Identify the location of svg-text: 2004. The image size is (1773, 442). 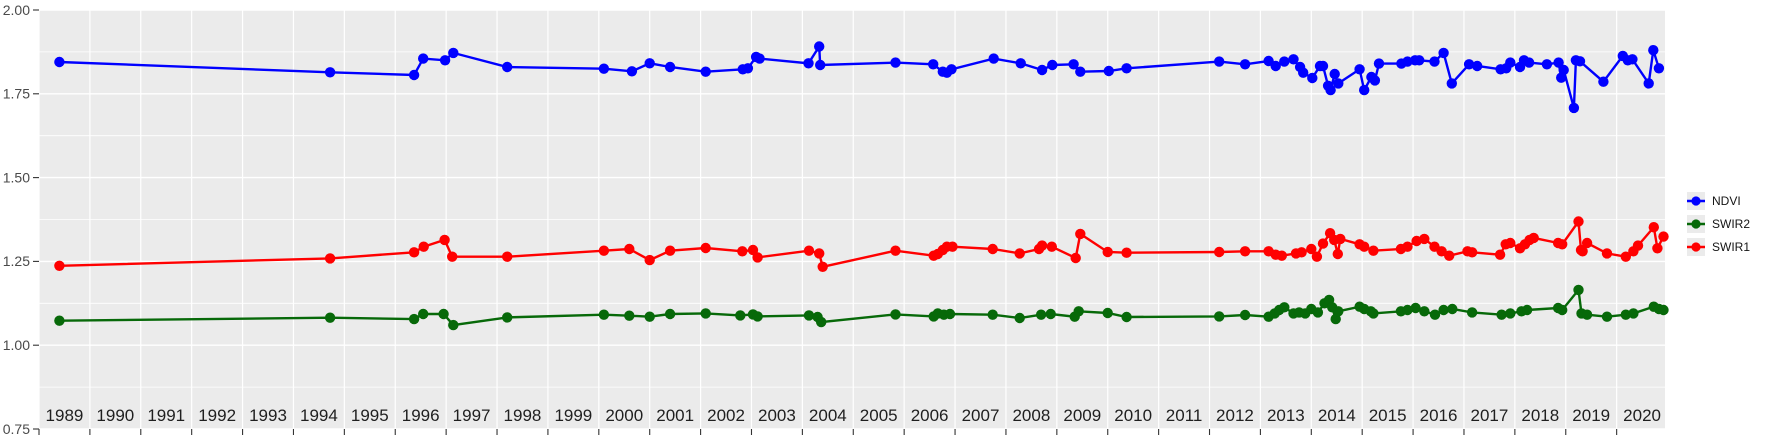
(828, 415).